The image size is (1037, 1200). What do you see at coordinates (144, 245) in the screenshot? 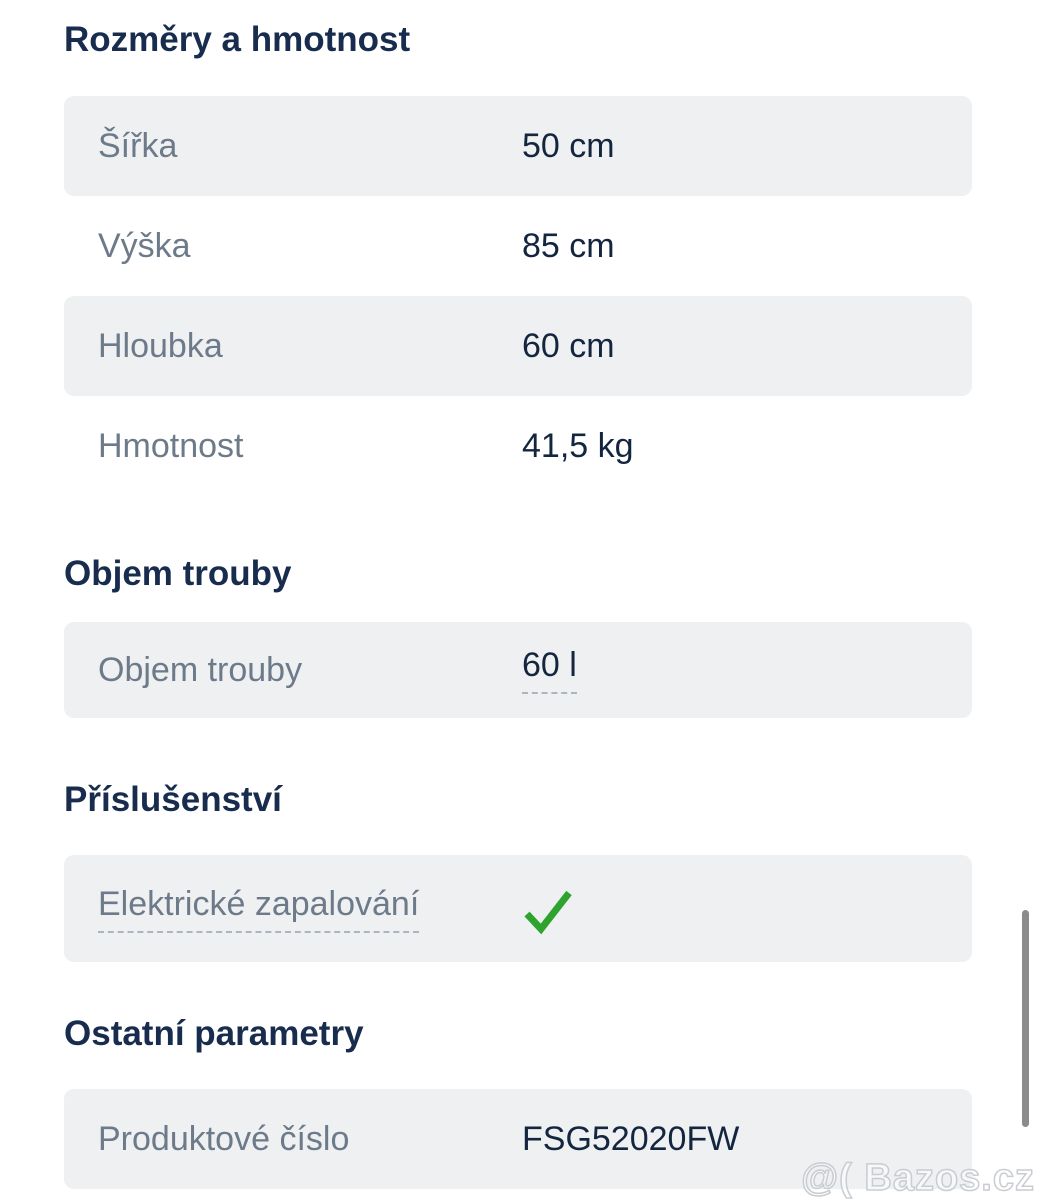
I see `row-label: Výška` at bounding box center [144, 245].